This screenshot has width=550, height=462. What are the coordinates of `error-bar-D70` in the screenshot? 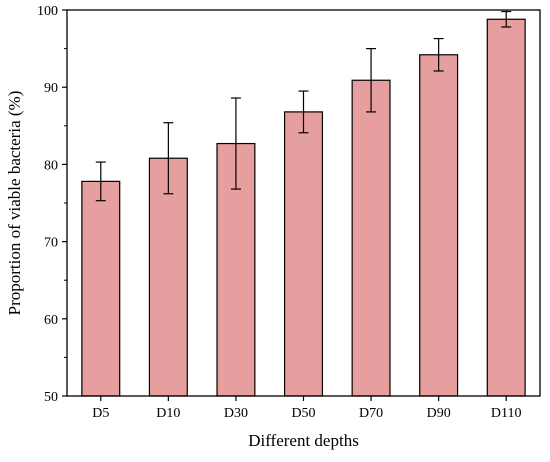 It's located at (371, 80).